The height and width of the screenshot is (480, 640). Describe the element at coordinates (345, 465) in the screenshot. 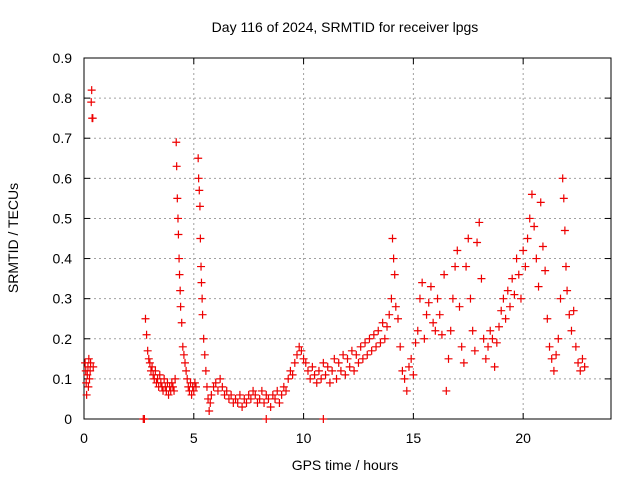

I see `x-axis-title: GPS time / hours` at that location.